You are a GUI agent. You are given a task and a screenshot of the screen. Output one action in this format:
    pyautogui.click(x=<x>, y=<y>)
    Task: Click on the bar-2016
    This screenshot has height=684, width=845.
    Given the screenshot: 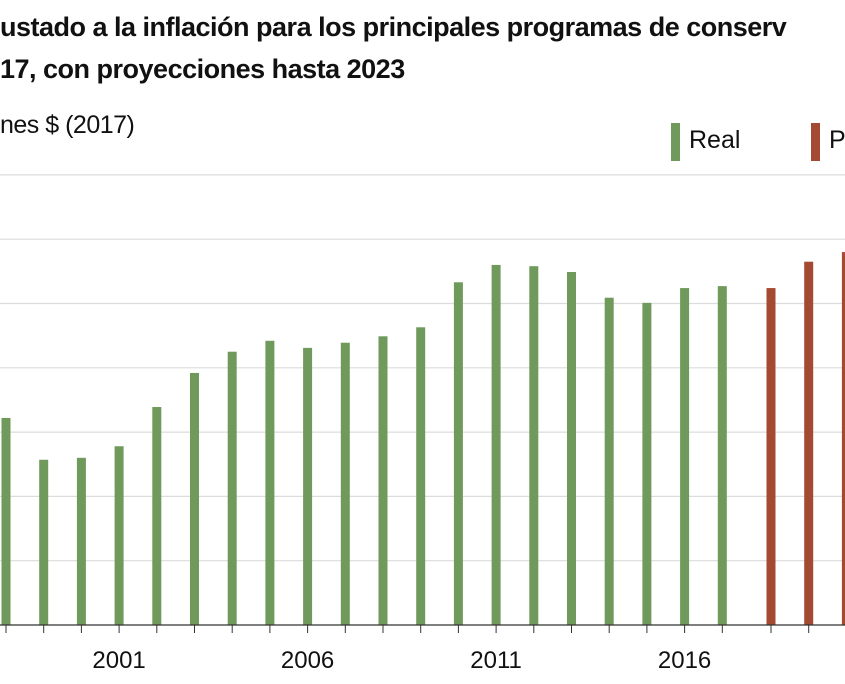 What is the action you would take?
    pyautogui.click(x=685, y=456)
    